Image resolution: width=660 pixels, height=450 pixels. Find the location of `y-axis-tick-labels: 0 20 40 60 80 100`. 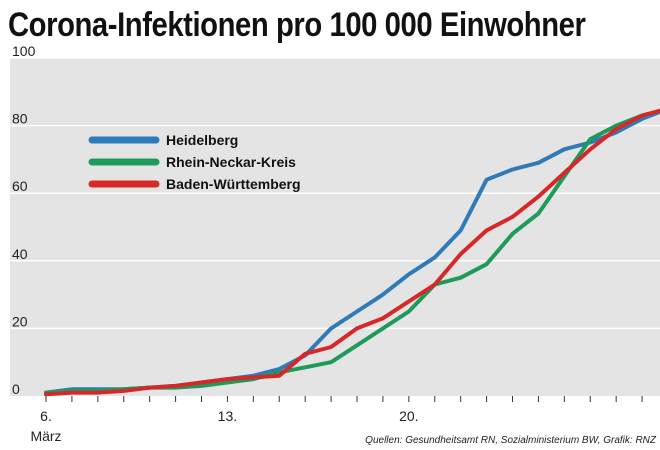

y-axis-tick-labels: 0 20 40 60 80 100 is located at coordinates (24, 220).